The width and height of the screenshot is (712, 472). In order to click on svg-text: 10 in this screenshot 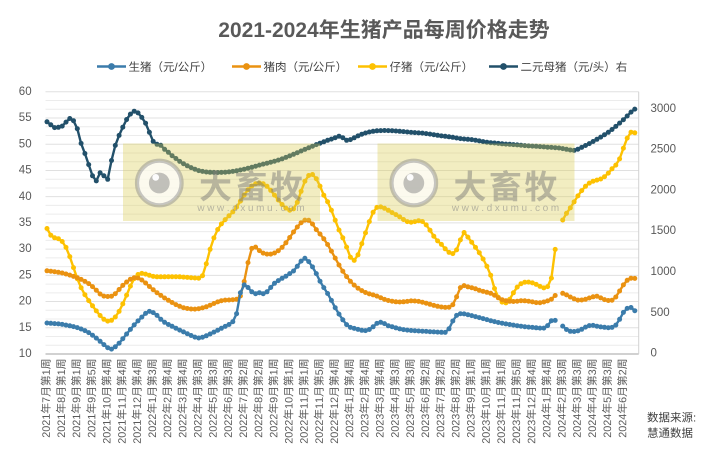, I will do `click(25, 354)`.